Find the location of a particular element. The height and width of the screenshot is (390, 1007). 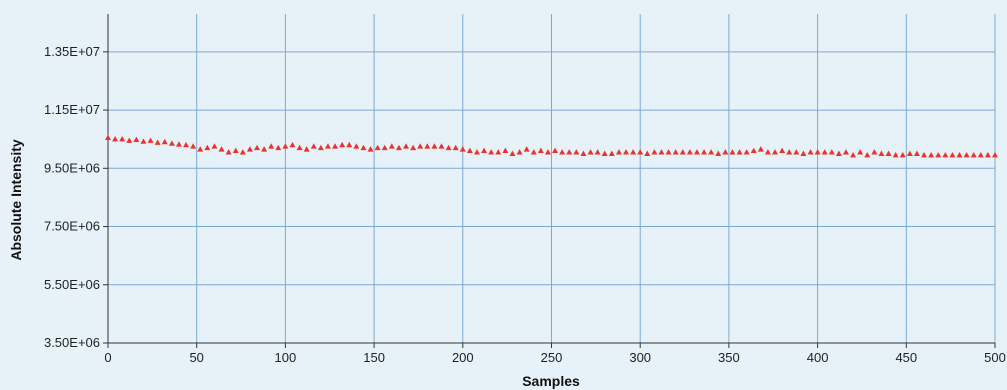

data-points is located at coordinates (551, 146).